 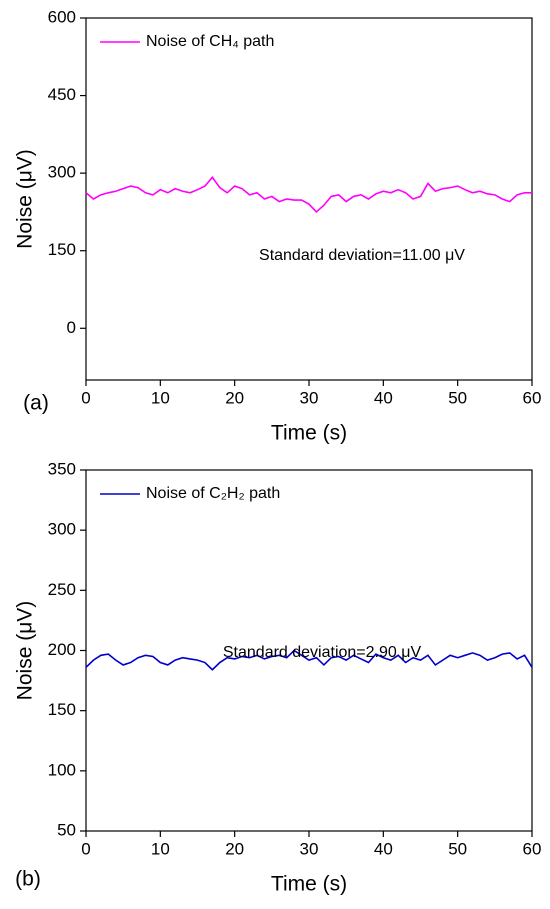 What do you see at coordinates (213, 493) in the screenshot?
I see `legend-label: Noise of C₂H₂ path` at bounding box center [213, 493].